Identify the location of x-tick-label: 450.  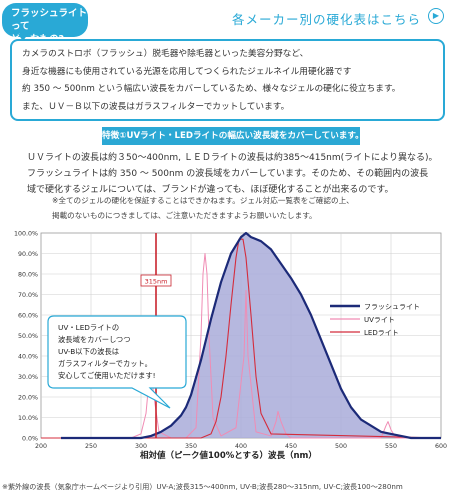
(291, 446).